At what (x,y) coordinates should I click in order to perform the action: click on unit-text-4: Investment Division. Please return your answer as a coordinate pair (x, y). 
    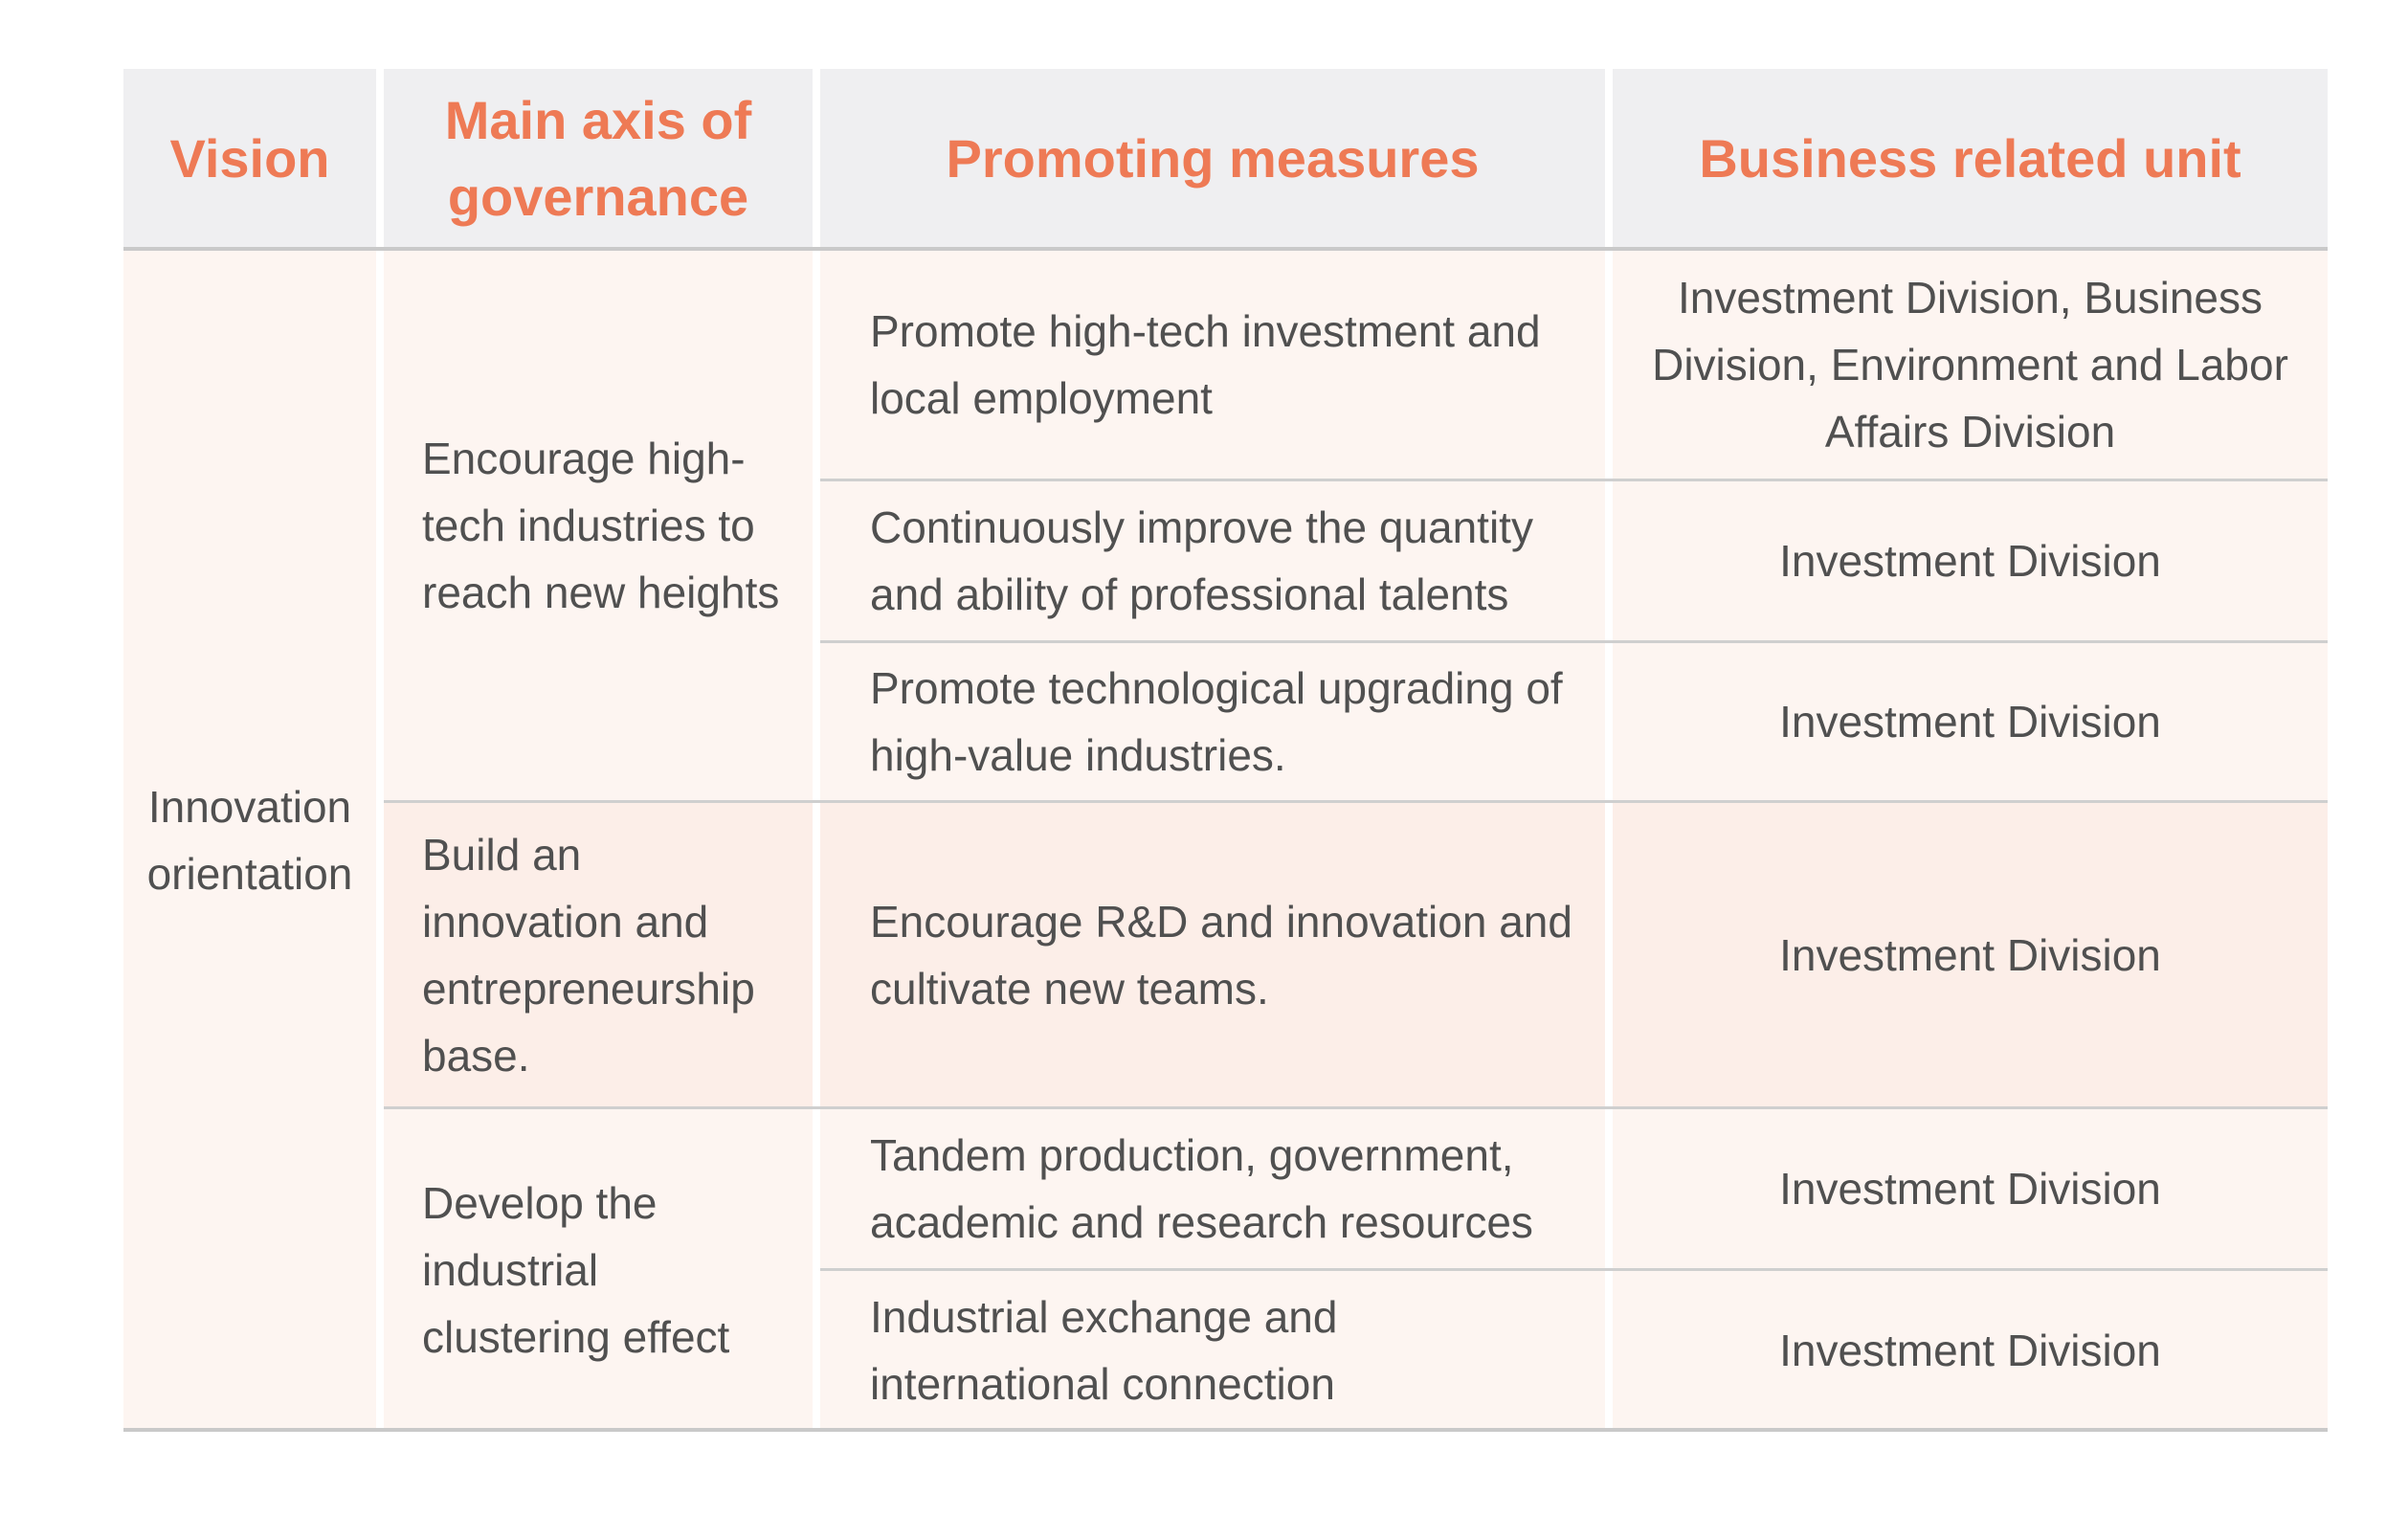
    Looking at the image, I should click on (1970, 955).